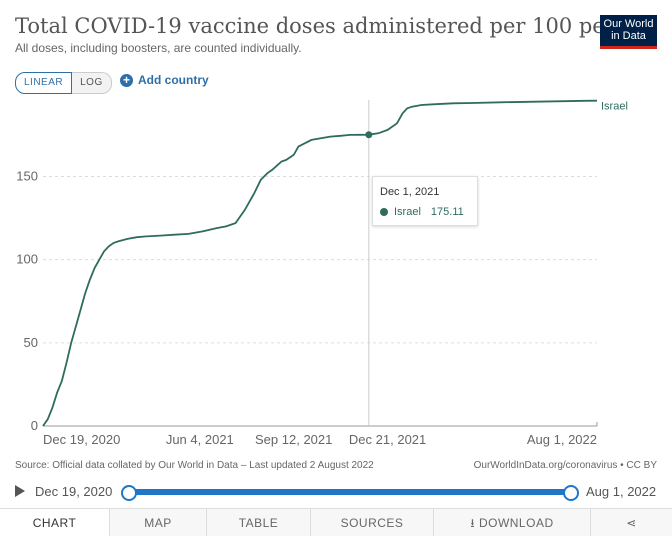  I want to click on y-tick-label: 0, so click(34, 425).